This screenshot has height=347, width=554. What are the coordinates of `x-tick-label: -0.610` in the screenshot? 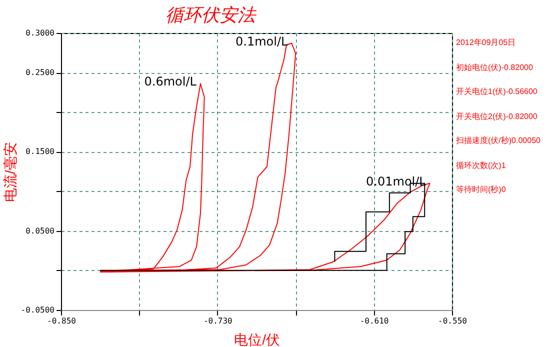 It's located at (374, 321).